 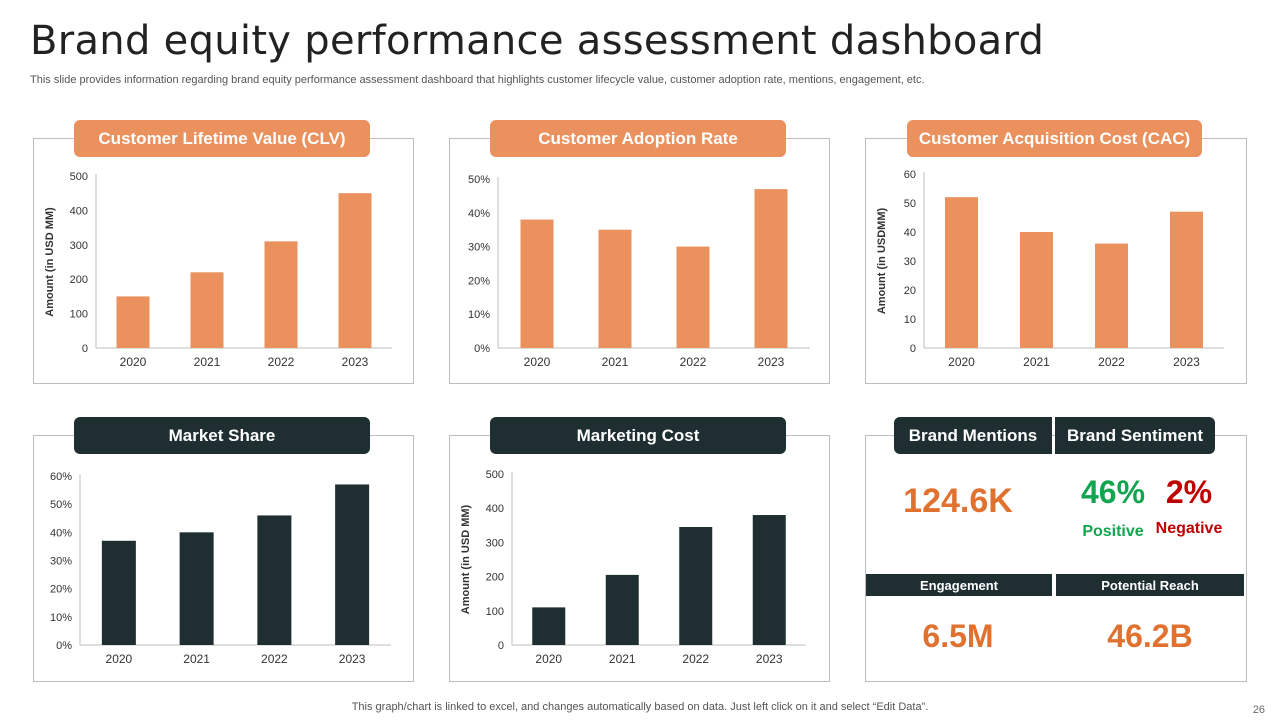 What do you see at coordinates (61, 505) in the screenshot?
I see `y-tick-label: 50%` at bounding box center [61, 505].